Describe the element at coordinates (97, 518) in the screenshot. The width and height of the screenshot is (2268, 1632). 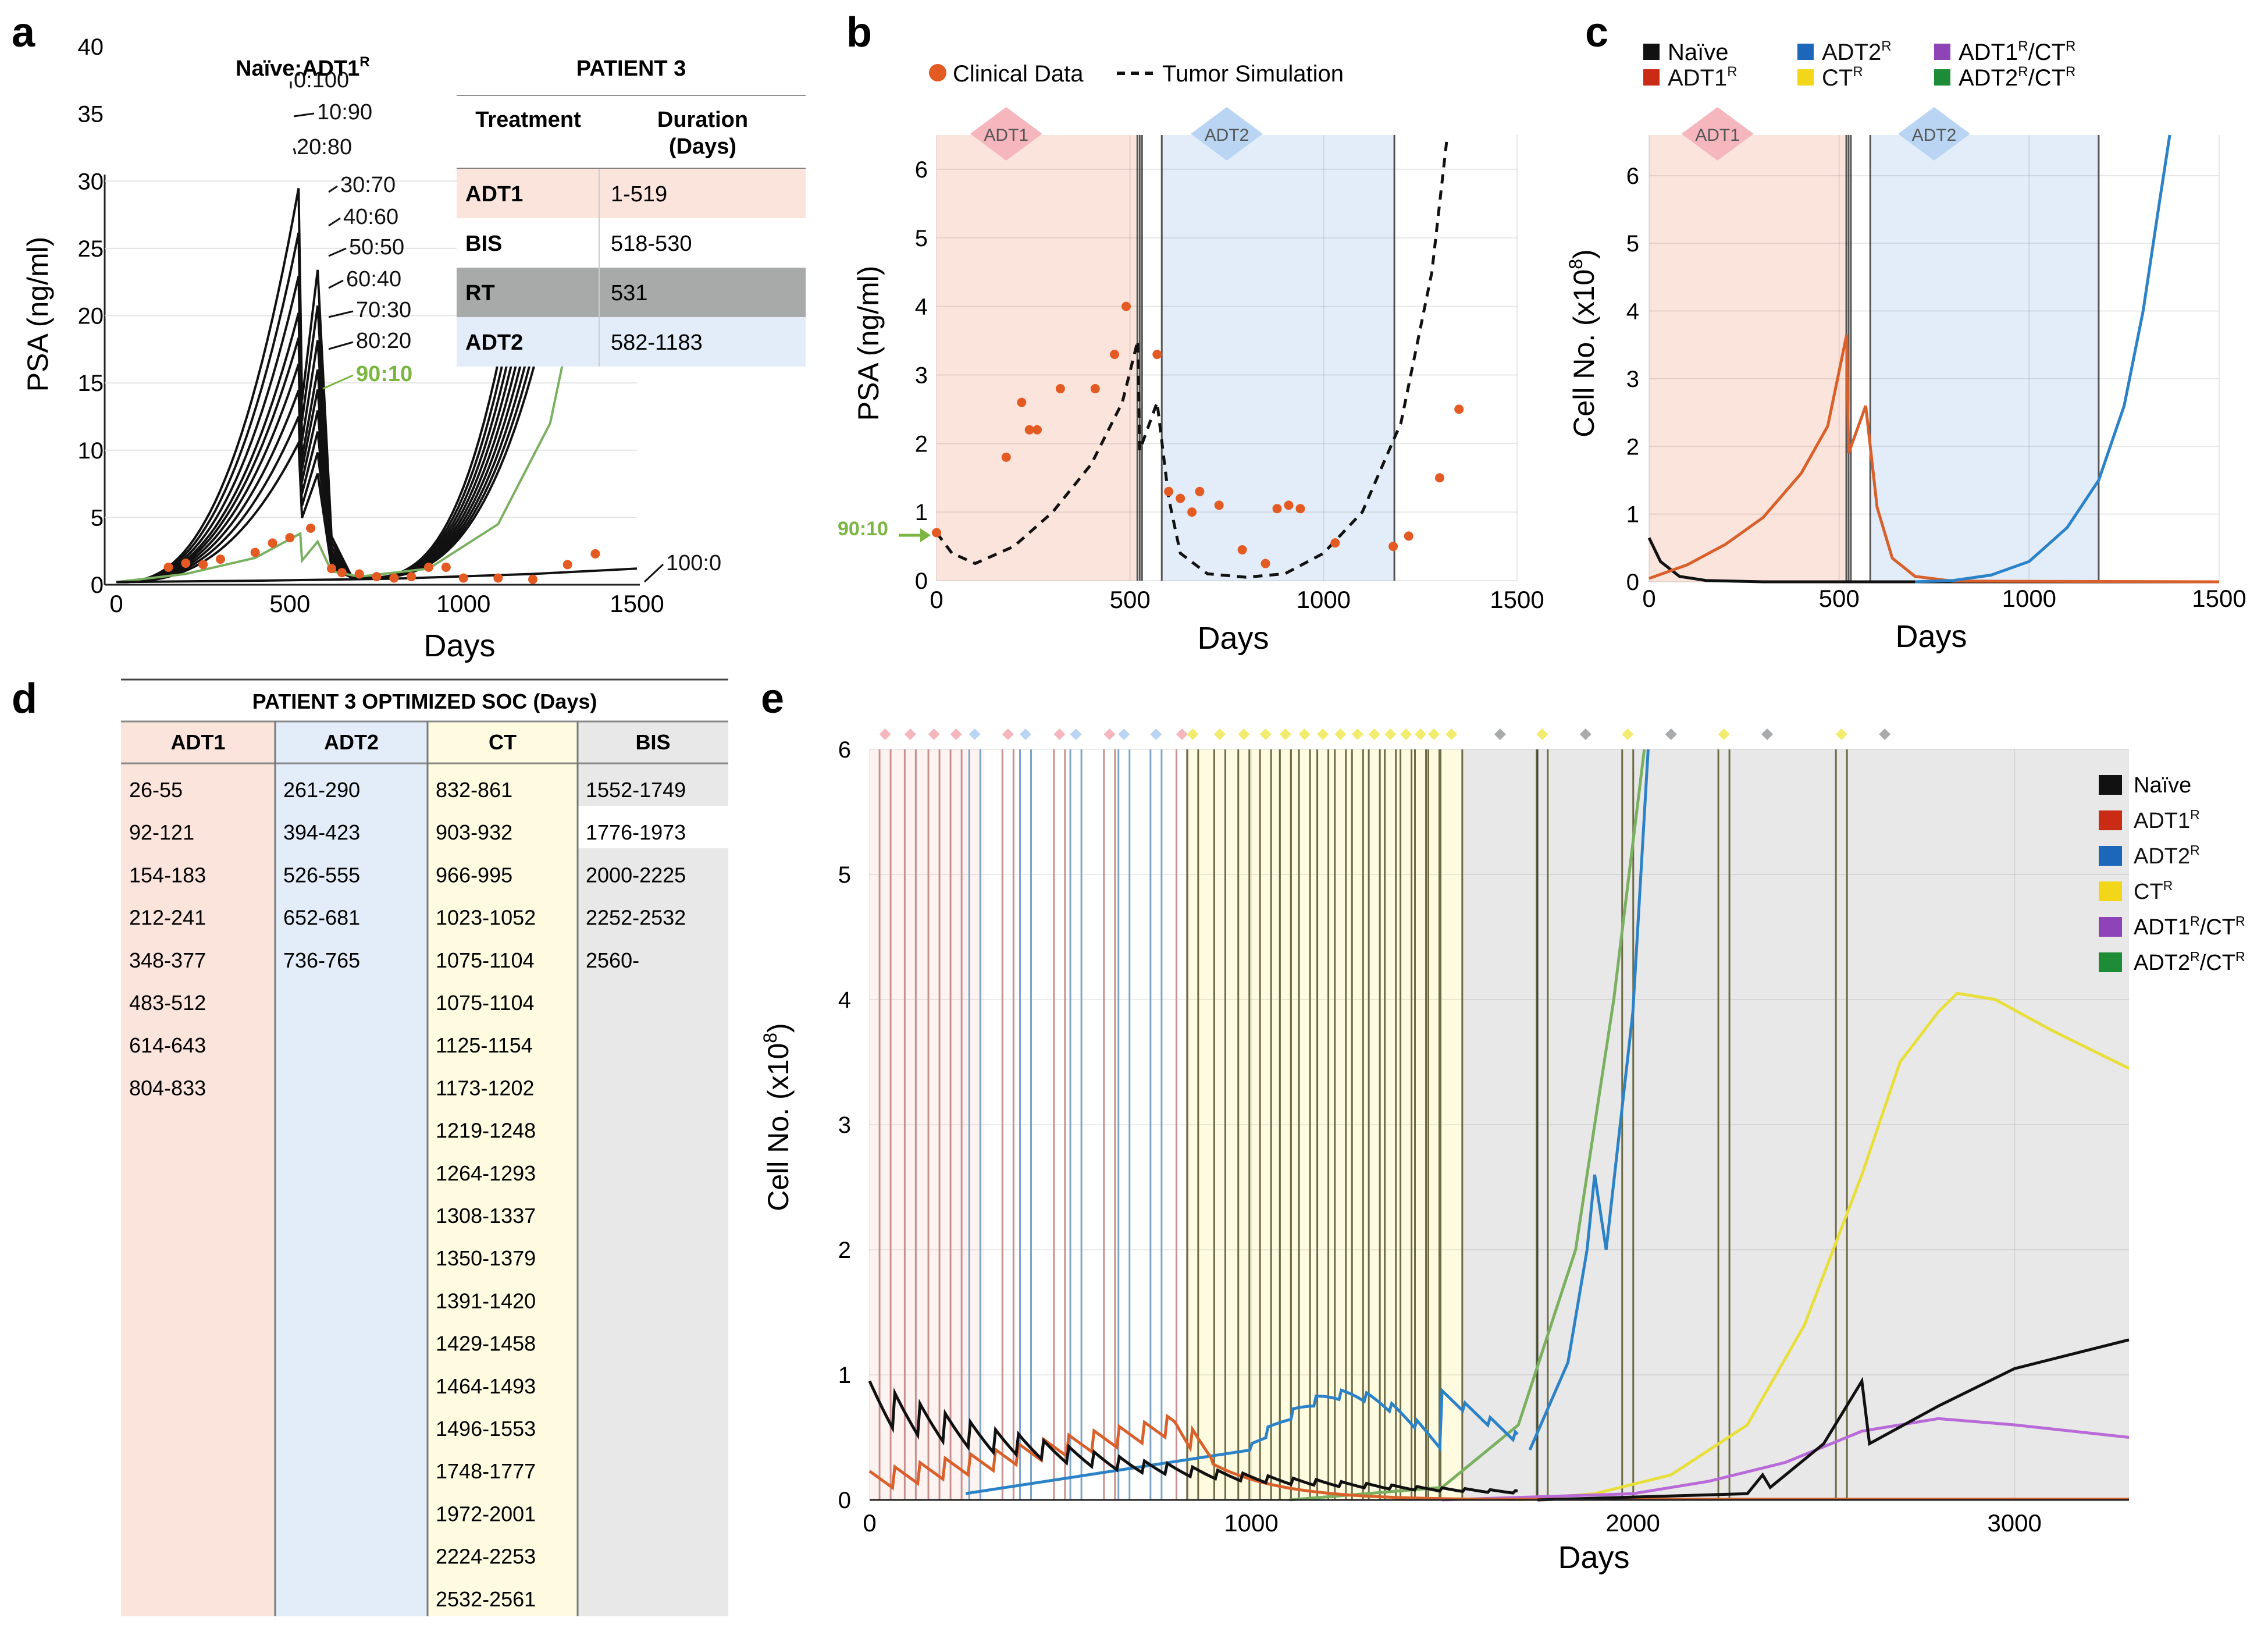
I see `a-ytick-label: 5` at that location.